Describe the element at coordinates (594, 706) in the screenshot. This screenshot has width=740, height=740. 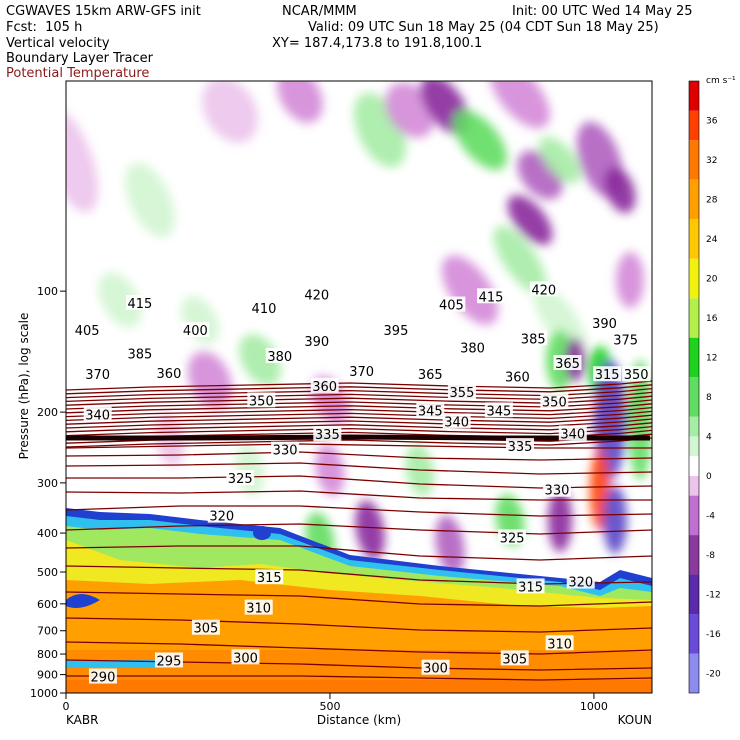
I see `x-tick-label: 1000` at that location.